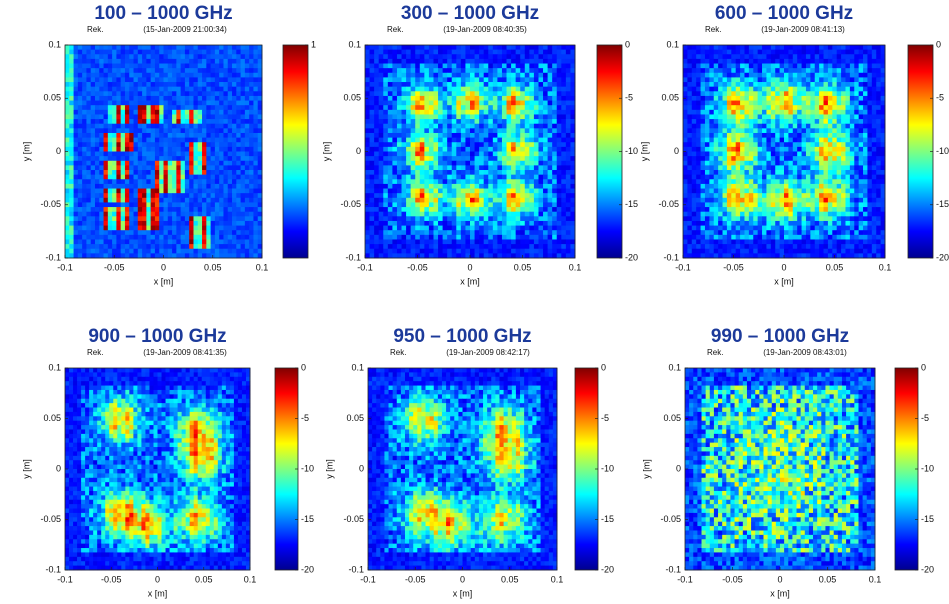 Image resolution: width=949 pixels, height=604 pixels. Describe the element at coordinates (609, 151) in the screenshot. I see `colorbar` at that location.